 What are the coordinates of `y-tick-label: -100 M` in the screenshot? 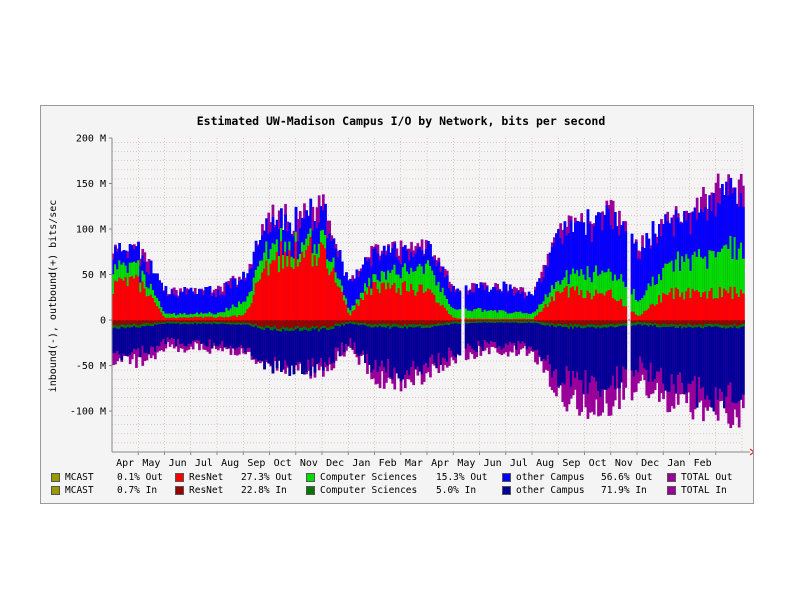 It's located at (88, 412).